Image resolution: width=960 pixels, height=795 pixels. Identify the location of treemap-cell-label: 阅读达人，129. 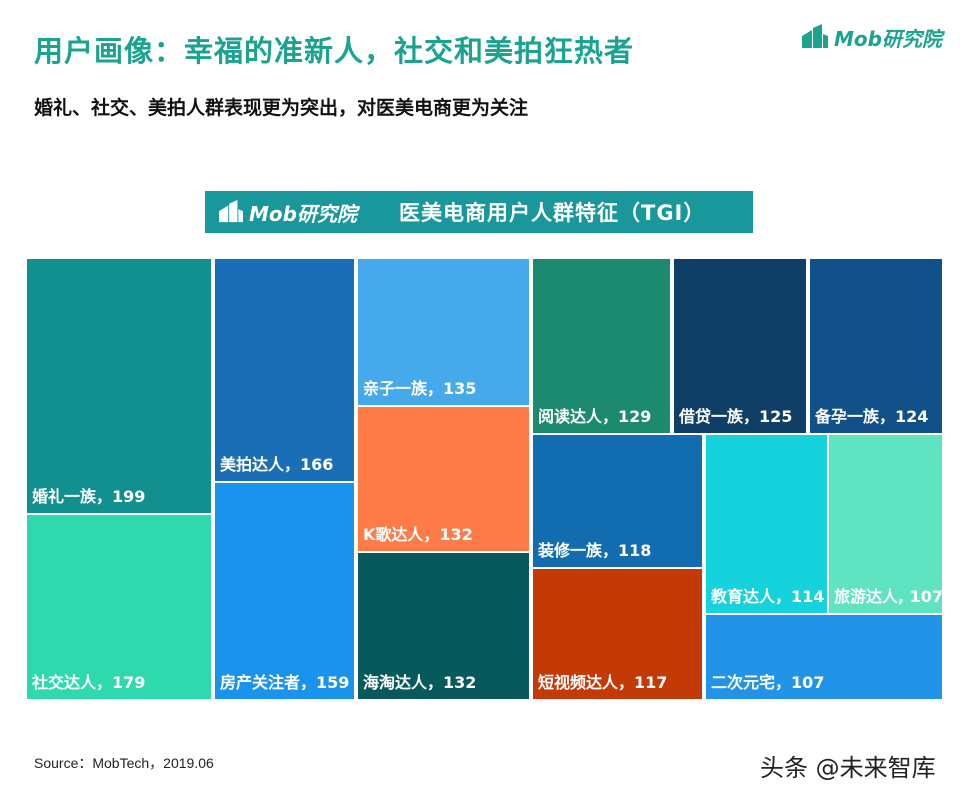
(594, 416).